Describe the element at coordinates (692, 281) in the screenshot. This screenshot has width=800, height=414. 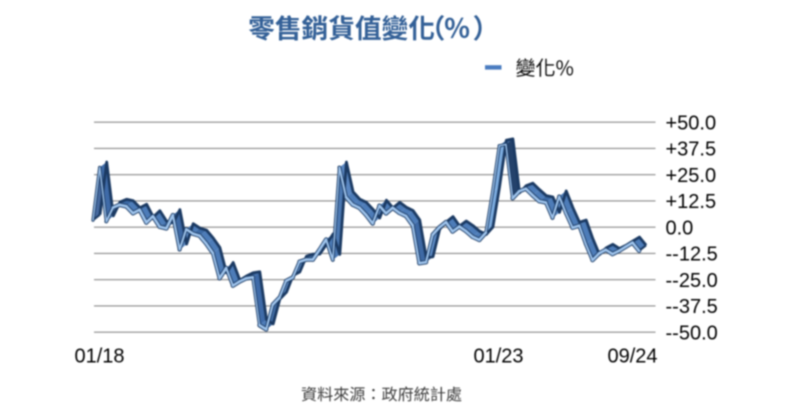
I see `svg-text: --25.0` at that location.